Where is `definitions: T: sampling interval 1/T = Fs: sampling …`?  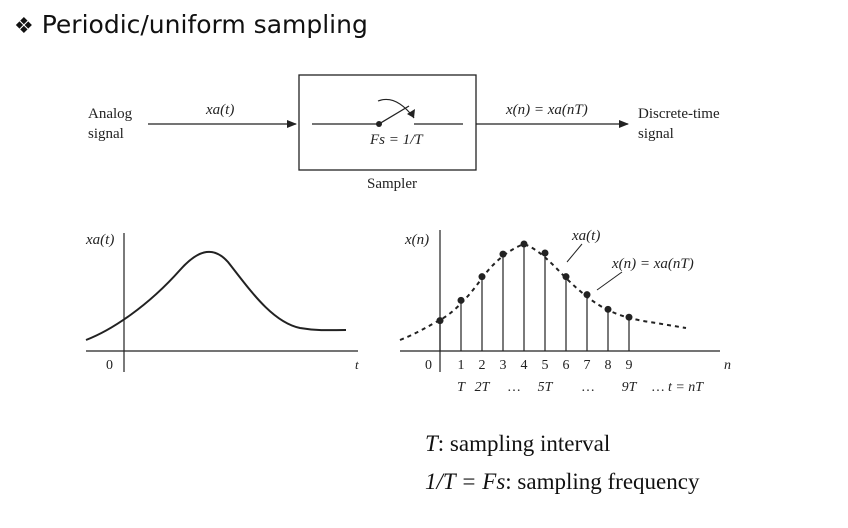
definitions: T: sampling interval 1/T = Fs: sampling … is located at coordinates (562, 463).